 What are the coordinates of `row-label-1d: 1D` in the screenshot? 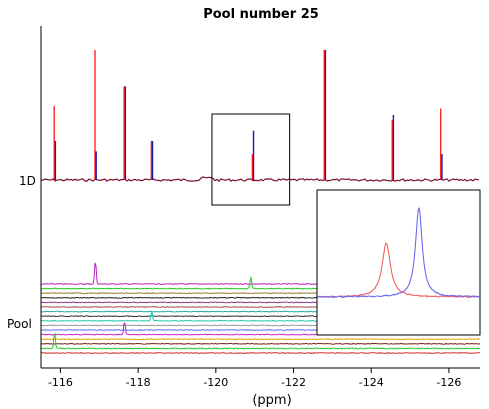 It's located at (27, 181).